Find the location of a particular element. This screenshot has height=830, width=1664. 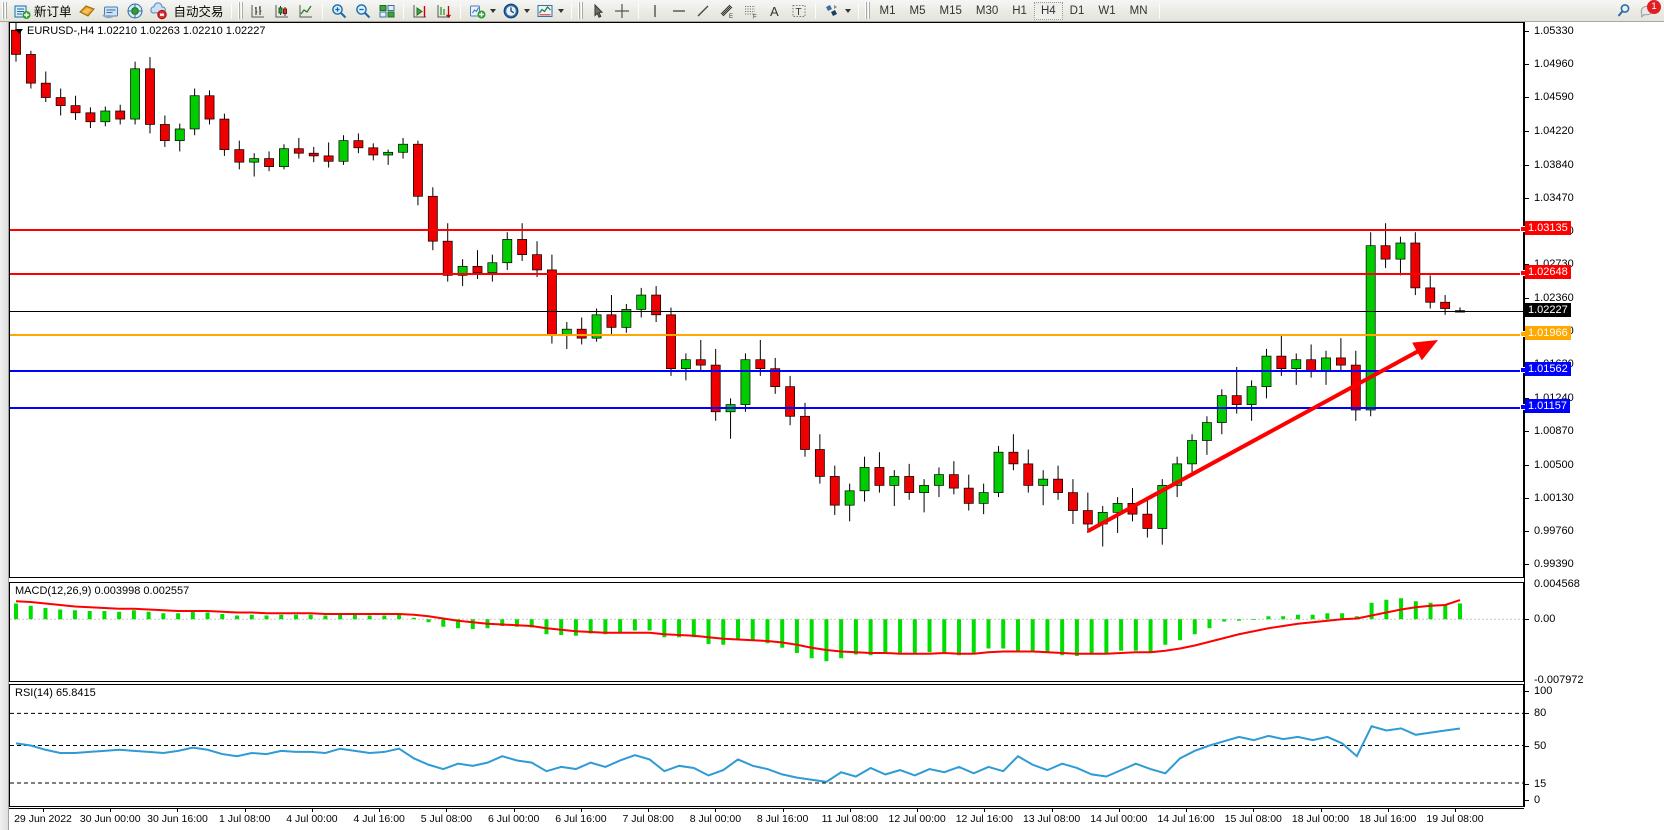

price-tag-support: 1.01157 is located at coordinates (1547, 405).